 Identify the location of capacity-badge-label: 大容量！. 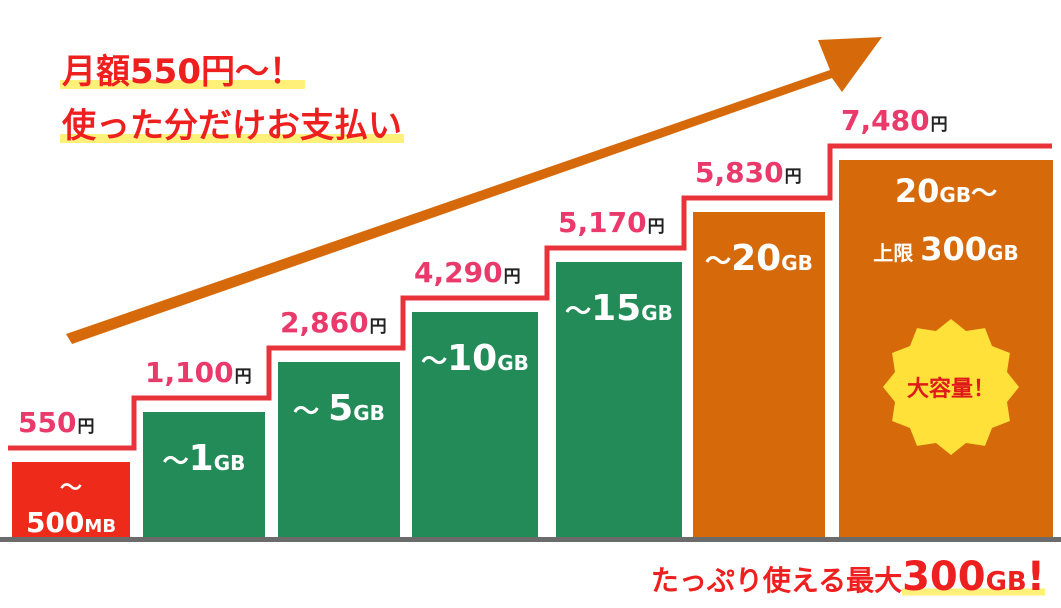
(951, 387).